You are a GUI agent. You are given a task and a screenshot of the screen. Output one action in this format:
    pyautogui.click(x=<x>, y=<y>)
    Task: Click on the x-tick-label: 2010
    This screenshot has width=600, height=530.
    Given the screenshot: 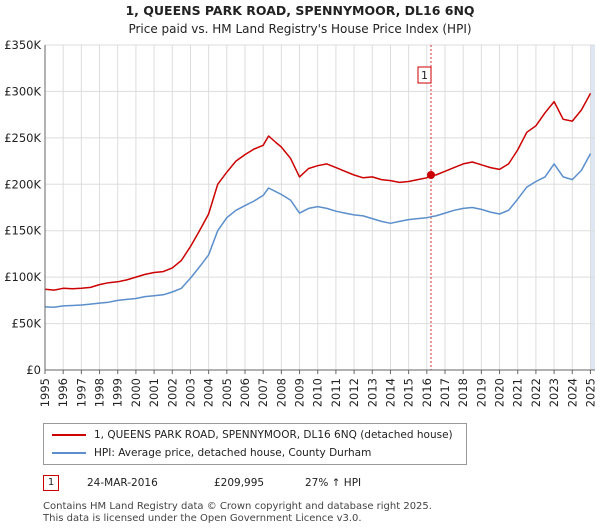 What is the action you would take?
    pyautogui.click(x=318, y=392)
    